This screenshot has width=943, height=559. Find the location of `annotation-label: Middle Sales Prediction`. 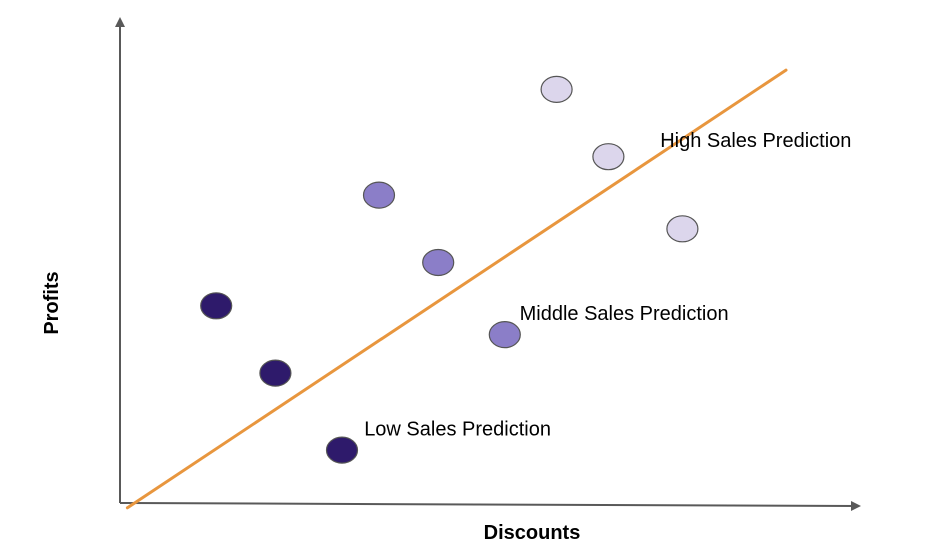

annotation-label: Middle Sales Prediction is located at coordinates (624, 314).